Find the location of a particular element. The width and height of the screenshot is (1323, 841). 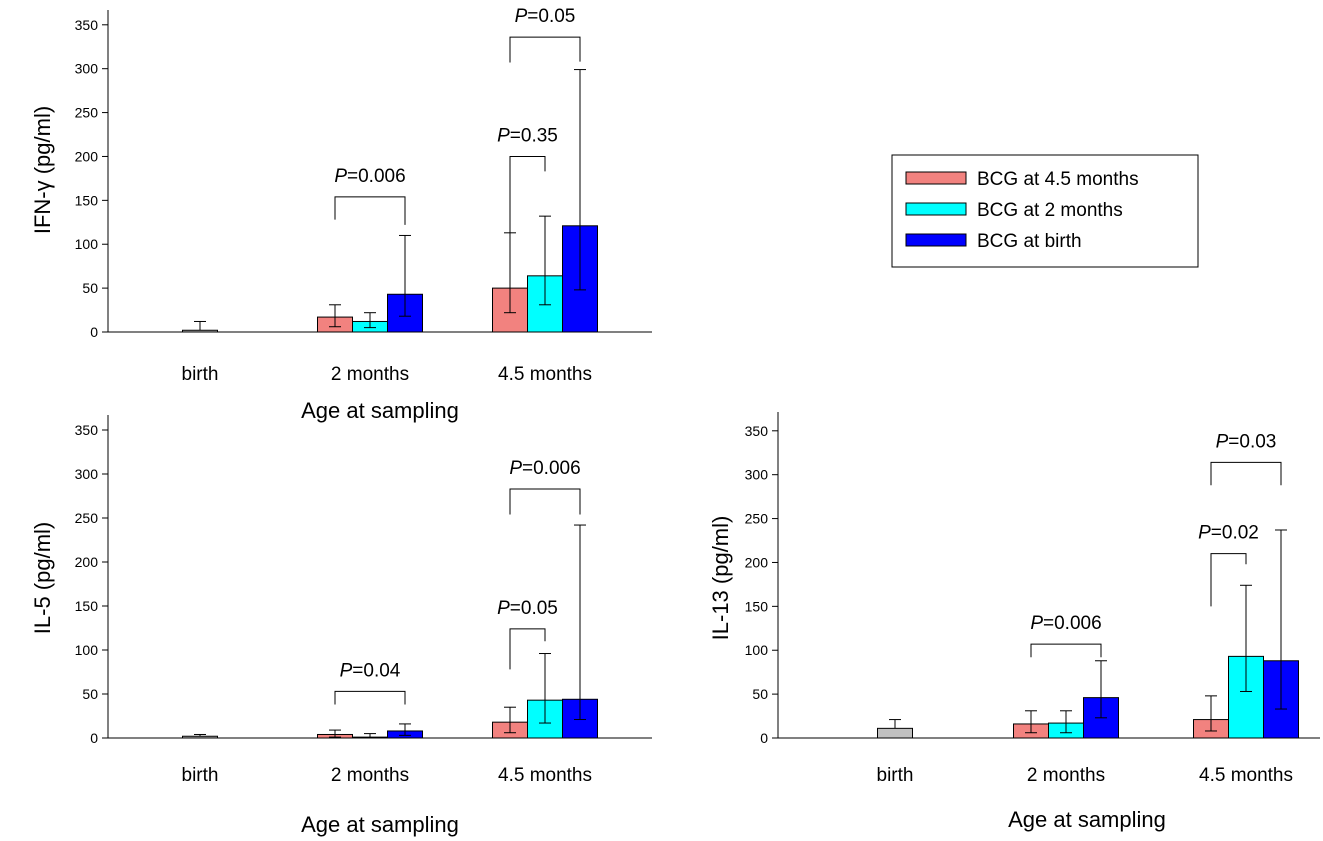

p-value: =0.02 is located at coordinates (1235, 533).